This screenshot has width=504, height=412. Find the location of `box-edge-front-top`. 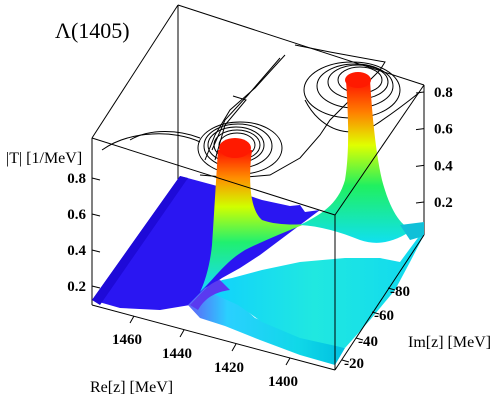

box-edge-front-top is located at coordinates (213, 176).